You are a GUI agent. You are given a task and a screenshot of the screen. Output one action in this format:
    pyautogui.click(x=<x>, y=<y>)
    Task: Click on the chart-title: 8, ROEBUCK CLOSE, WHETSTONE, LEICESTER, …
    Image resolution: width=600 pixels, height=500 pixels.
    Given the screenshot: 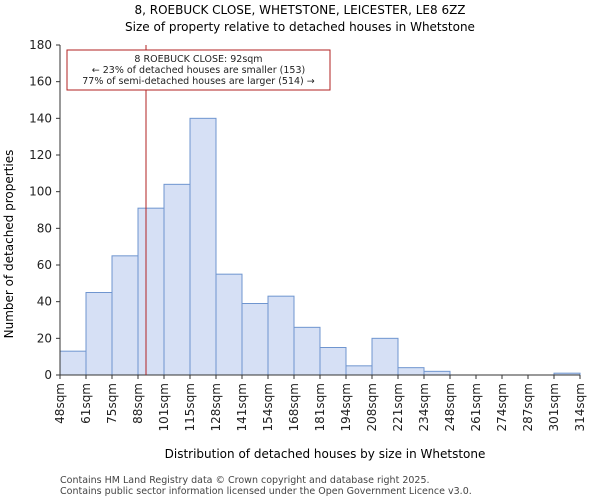 What is the action you would take?
    pyautogui.click(x=299, y=10)
    